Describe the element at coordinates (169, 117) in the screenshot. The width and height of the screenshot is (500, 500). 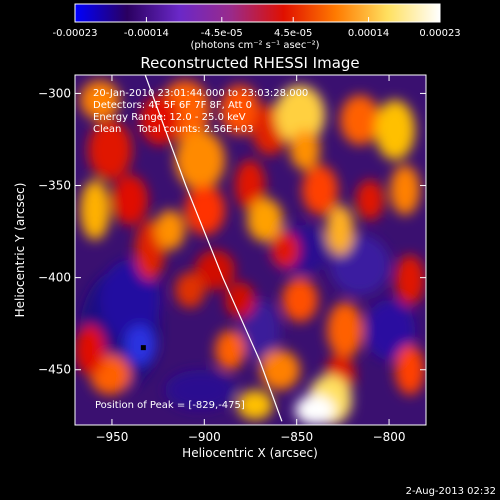
I see `annotation-energy: Energy Range: 12.0 - 25.0 keV` at that location.